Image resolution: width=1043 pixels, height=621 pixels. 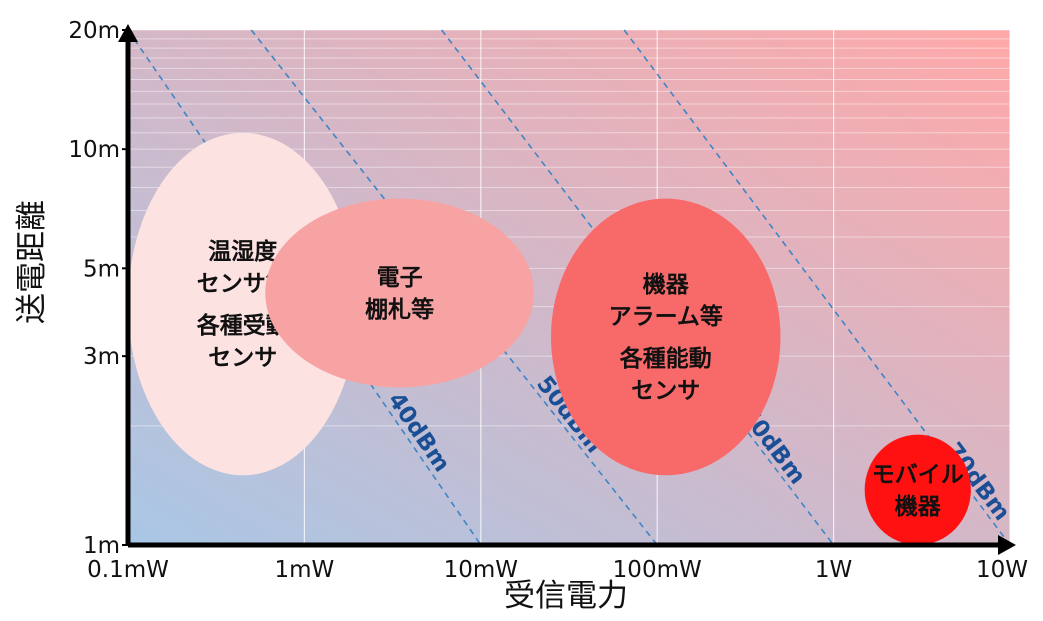 What do you see at coordinates (657, 570) in the screenshot?
I see `x-tick-label: 100mW` at bounding box center [657, 570].